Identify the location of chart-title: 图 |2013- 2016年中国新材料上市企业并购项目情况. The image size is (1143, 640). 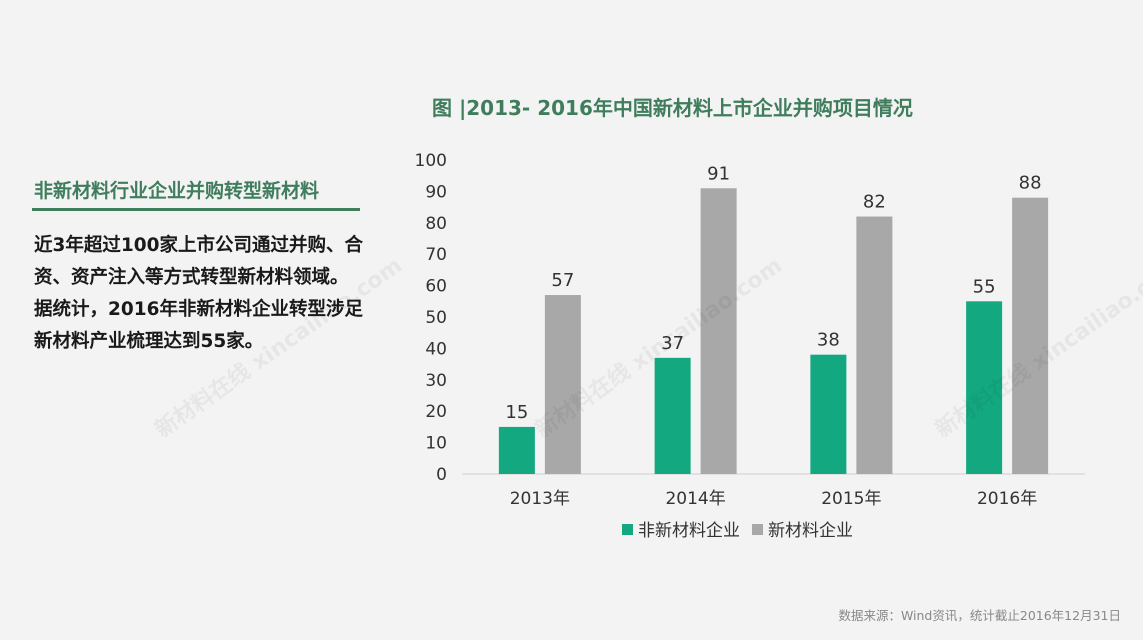
(672, 108).